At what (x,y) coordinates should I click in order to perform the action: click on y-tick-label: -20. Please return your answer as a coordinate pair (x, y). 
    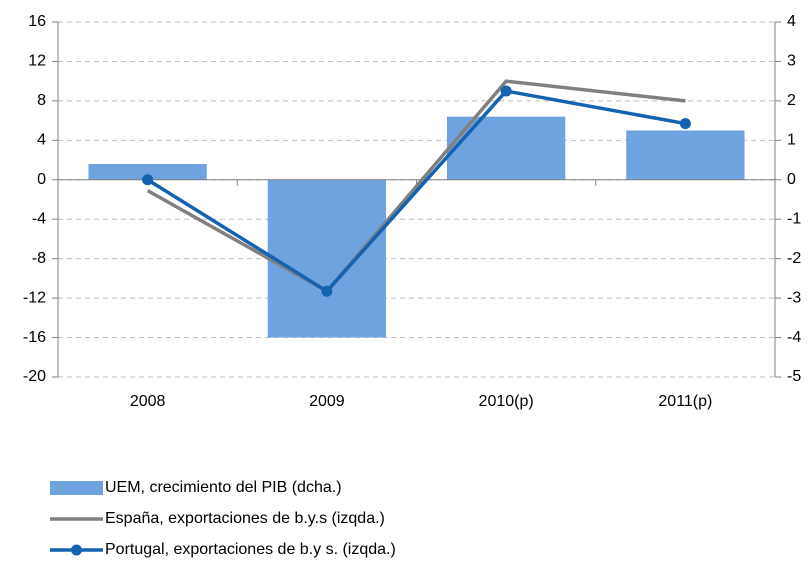
    Looking at the image, I should click on (34, 376).